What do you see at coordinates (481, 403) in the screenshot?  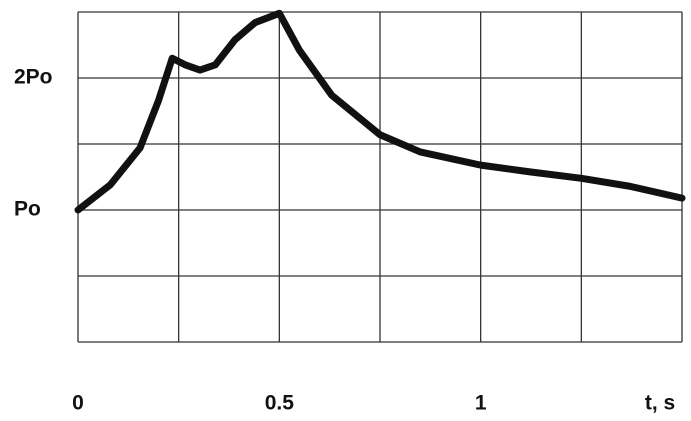 I see `x-tick-label: 1` at bounding box center [481, 403].